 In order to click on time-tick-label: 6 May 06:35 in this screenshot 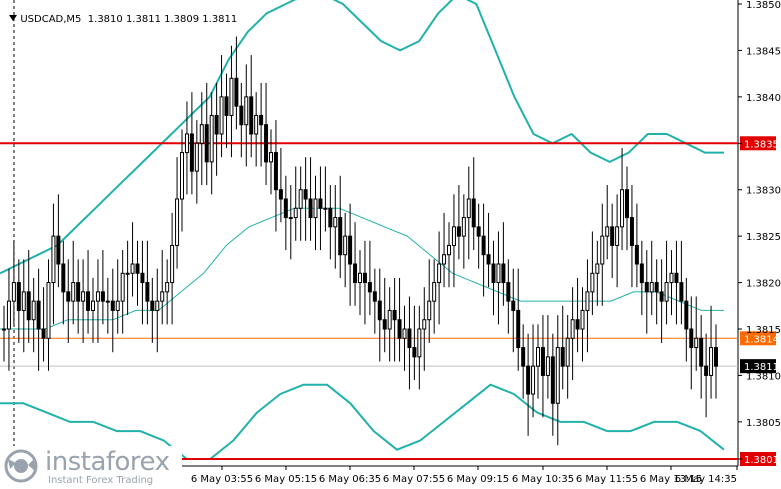, I will do `click(350, 479)`.